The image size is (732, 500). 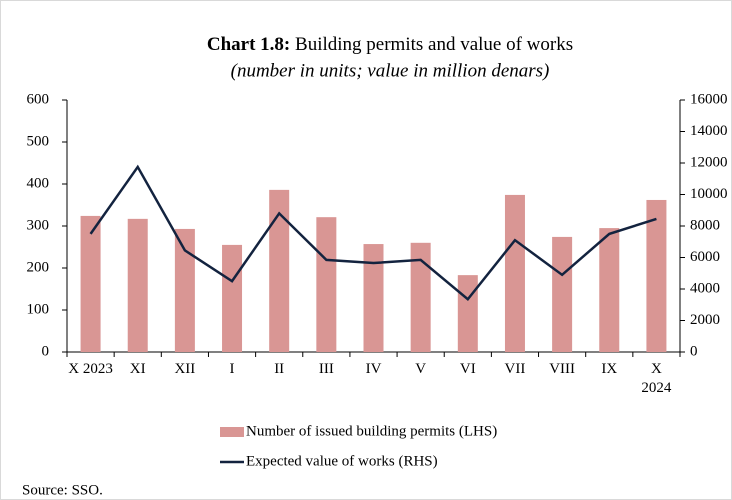 What do you see at coordinates (694, 351) in the screenshot?
I see `y2-tick-label: 0` at bounding box center [694, 351].